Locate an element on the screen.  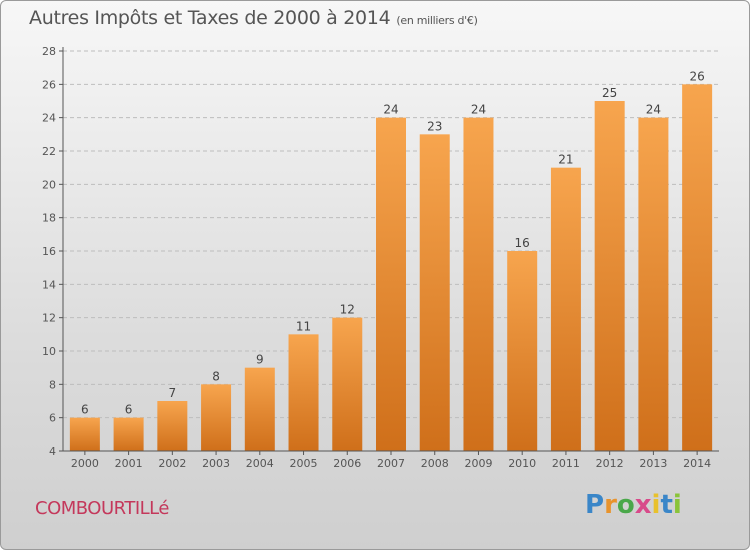
y-tick-label: 20 is located at coordinates (49, 184).